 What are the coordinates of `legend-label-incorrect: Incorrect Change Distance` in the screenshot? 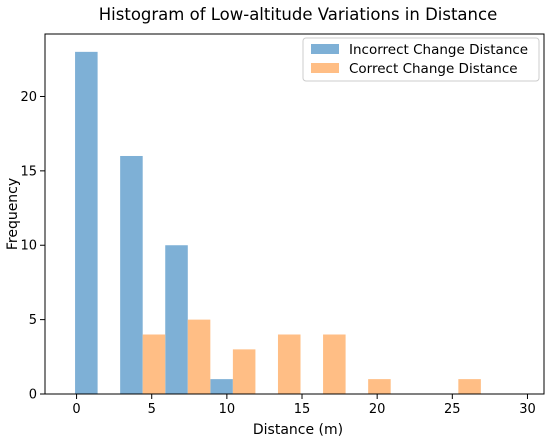 It's located at (438, 50).